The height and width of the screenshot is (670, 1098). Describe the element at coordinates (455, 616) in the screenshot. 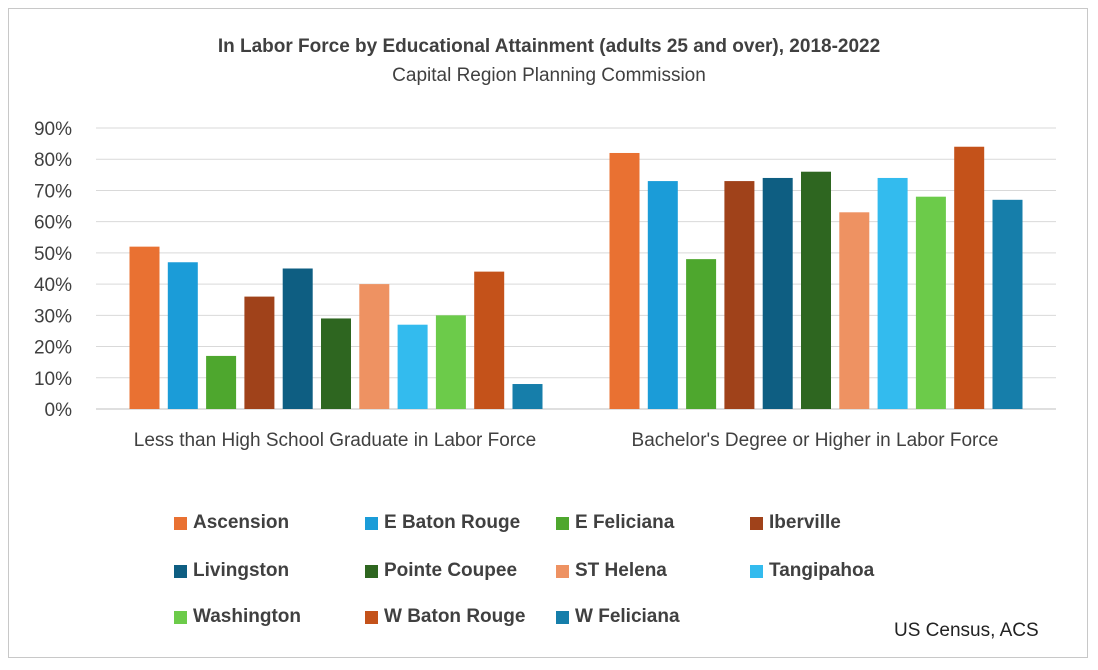

I see `legend-label: W Baton Rouge` at that location.